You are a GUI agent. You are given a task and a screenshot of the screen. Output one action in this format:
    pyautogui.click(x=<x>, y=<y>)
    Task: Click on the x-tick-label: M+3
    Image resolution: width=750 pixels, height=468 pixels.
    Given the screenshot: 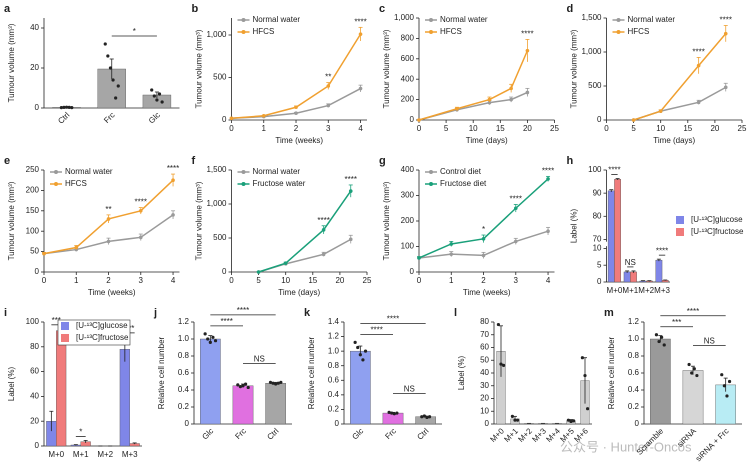 What is the action you would take?
    pyautogui.click(x=662, y=290)
    